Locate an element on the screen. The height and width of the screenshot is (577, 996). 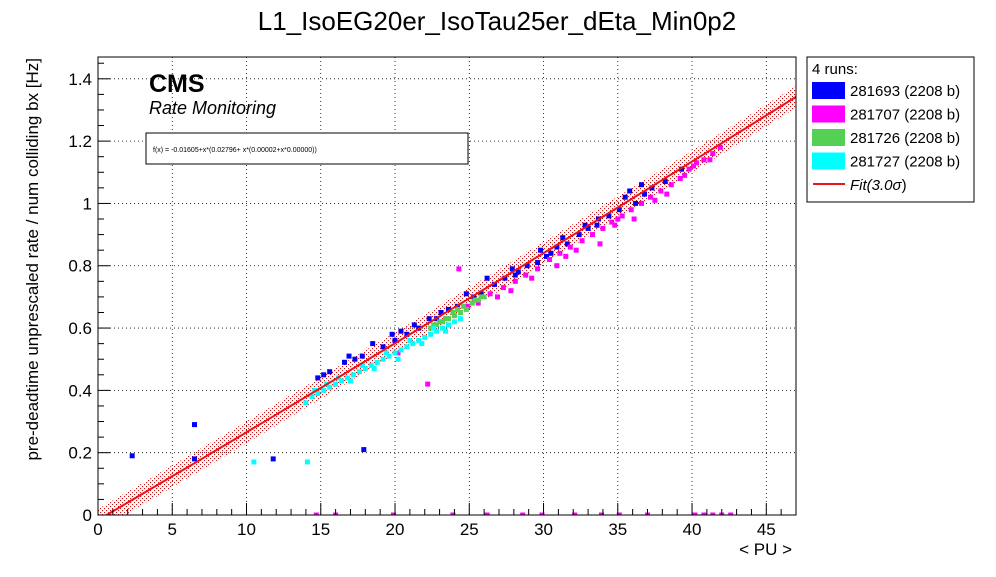
legend-header: 4 runs: is located at coordinates (835, 69).